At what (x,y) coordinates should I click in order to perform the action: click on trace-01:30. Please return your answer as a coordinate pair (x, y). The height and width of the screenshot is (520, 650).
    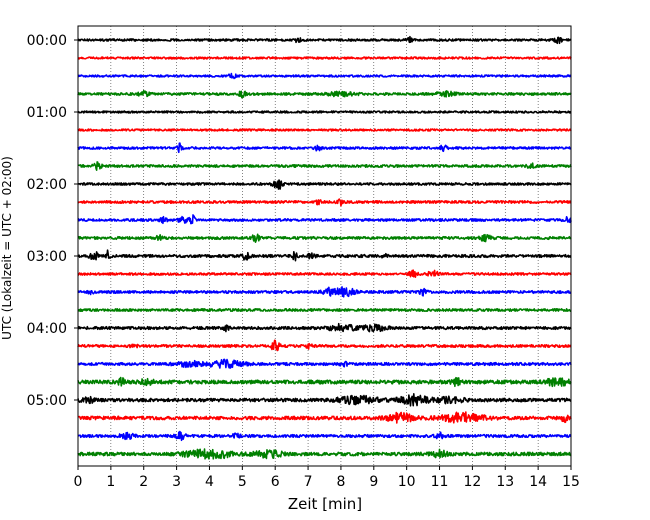
    Looking at the image, I should click on (324, 148).